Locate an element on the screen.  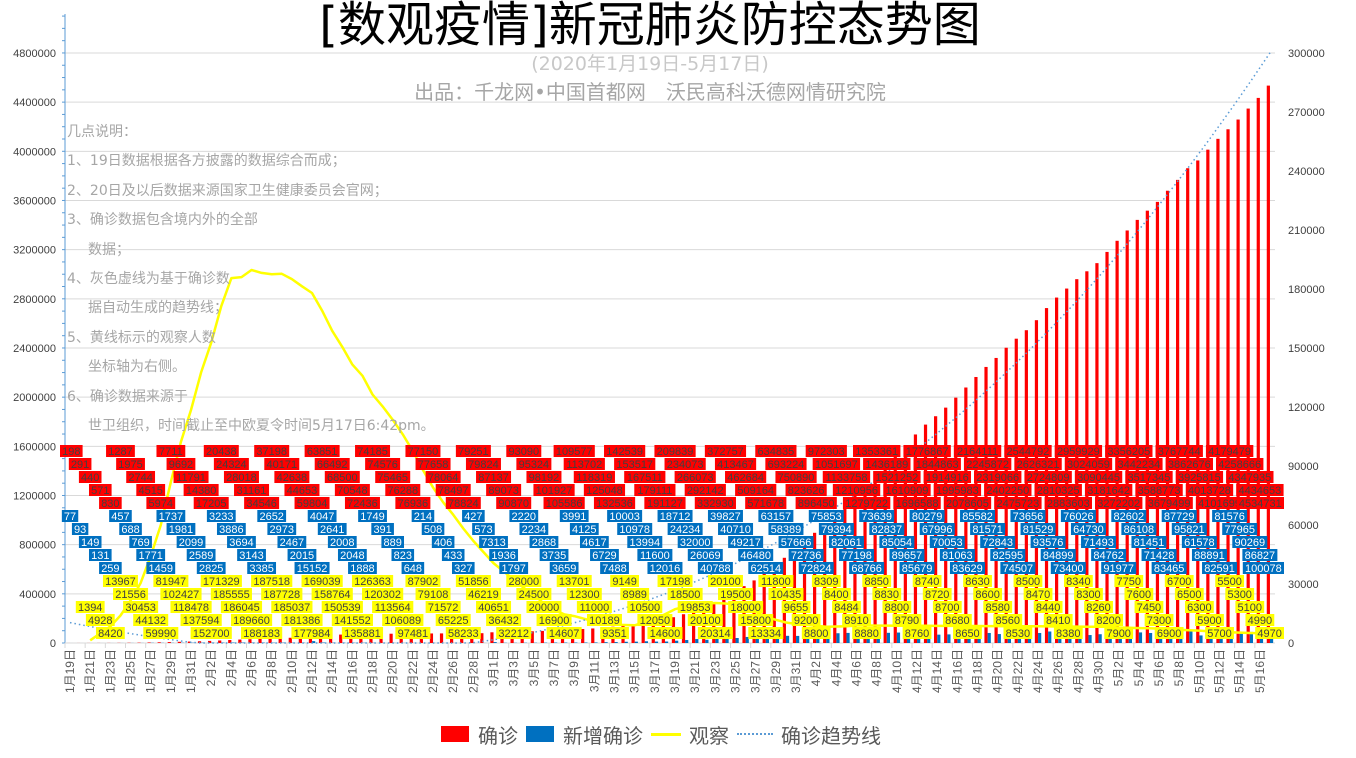
legend-item-trendline: 确诊趋势线 is located at coordinates (809, 734).